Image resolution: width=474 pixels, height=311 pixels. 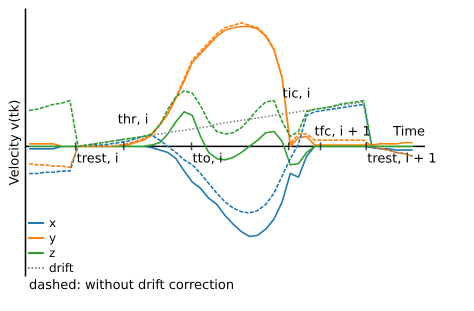 What do you see at coordinates (52, 223) in the screenshot?
I see `legend-label: x` at bounding box center [52, 223].